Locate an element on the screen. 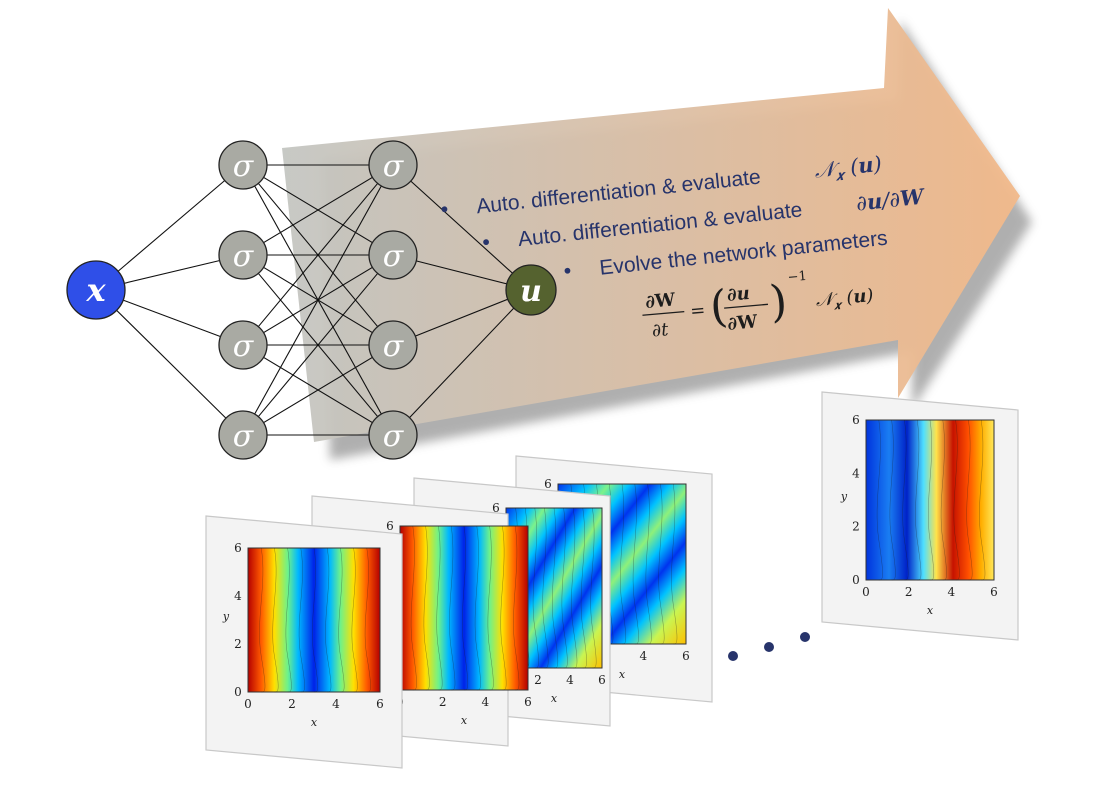 This screenshot has width=1102, height=785. hidden-node-l2-3: σ is located at coordinates (393, 345).